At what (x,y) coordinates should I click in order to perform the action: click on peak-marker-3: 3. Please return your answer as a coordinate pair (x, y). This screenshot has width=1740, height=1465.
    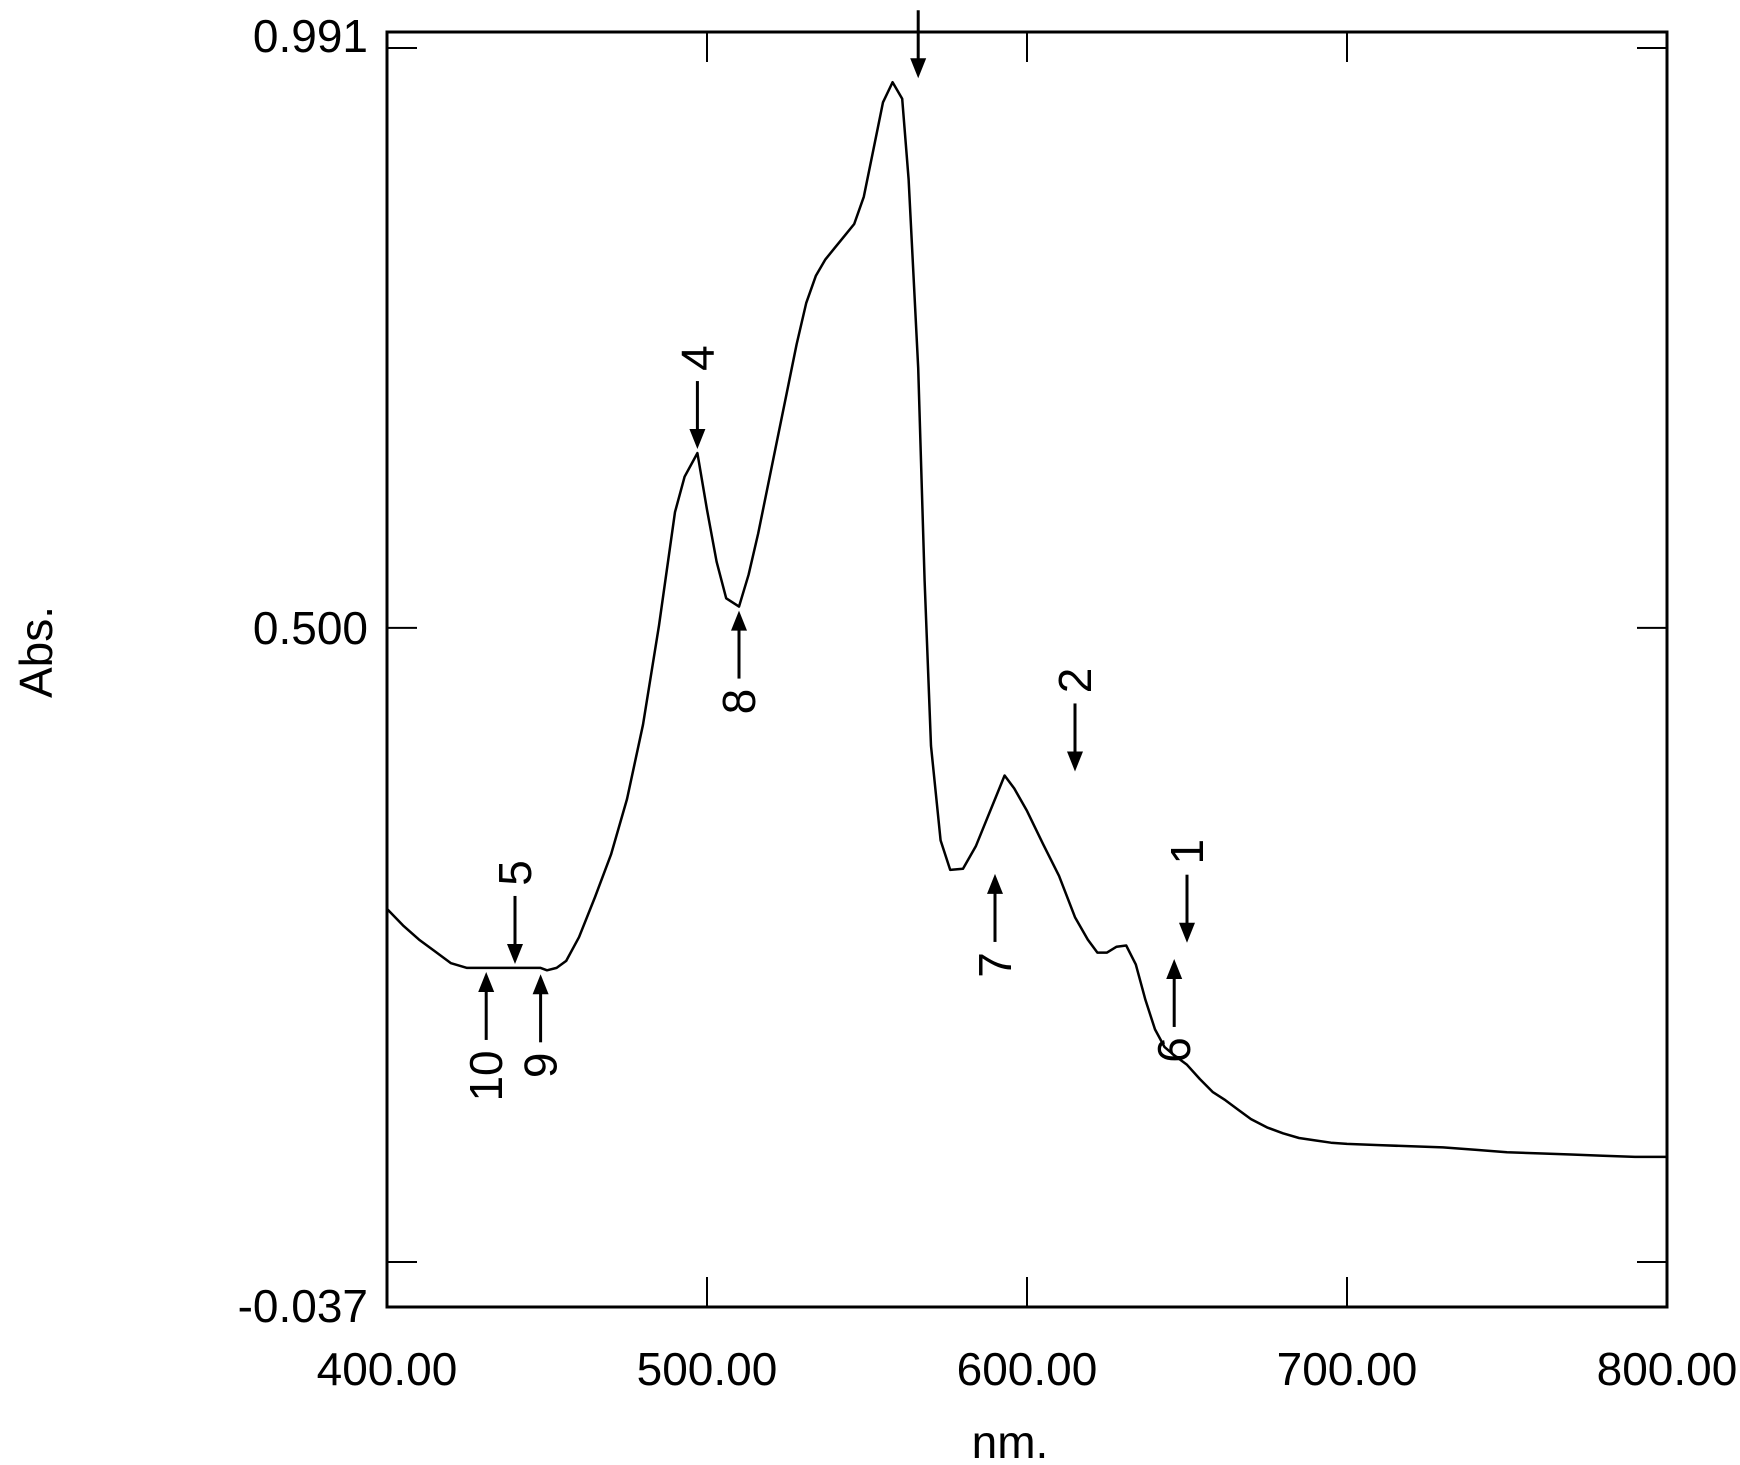
    Looking at the image, I should click on (918, 39).